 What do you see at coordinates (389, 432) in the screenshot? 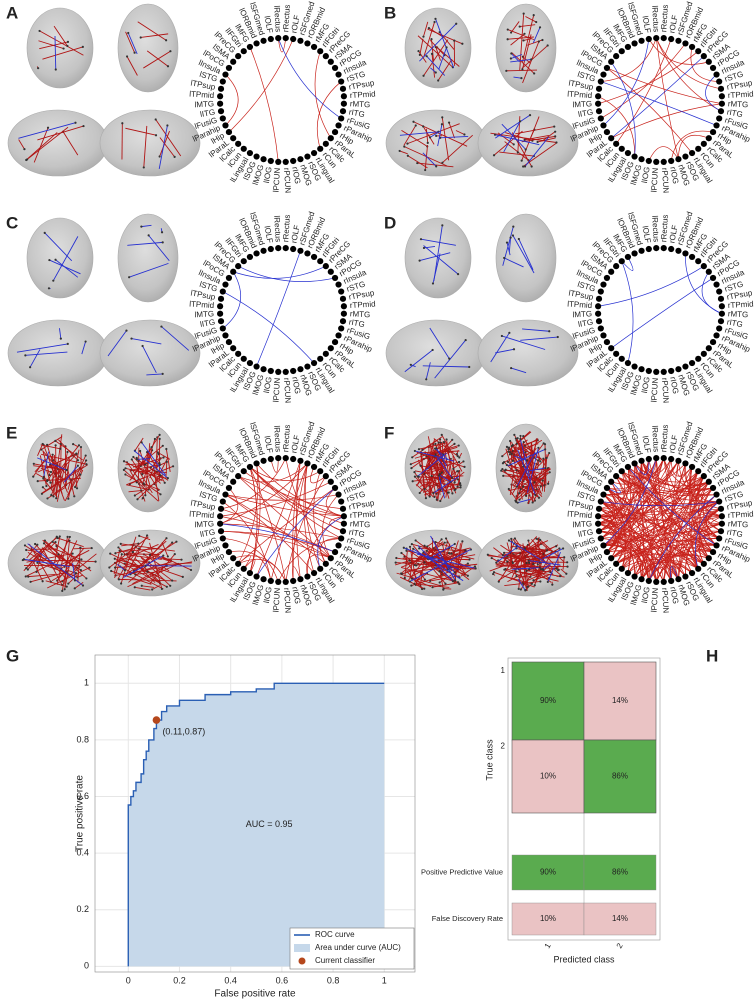
I see `panel-letter: F` at bounding box center [389, 432].